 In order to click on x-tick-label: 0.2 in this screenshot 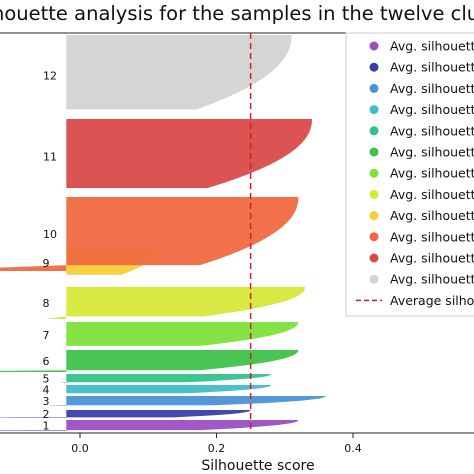, I will do `click(217, 448)`.